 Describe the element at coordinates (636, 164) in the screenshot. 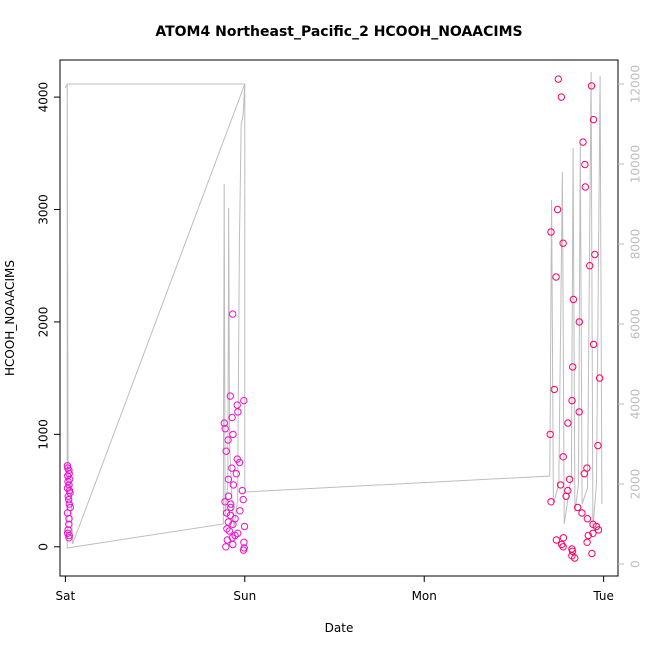

I see `y2-tick-label: 10000` at that location.